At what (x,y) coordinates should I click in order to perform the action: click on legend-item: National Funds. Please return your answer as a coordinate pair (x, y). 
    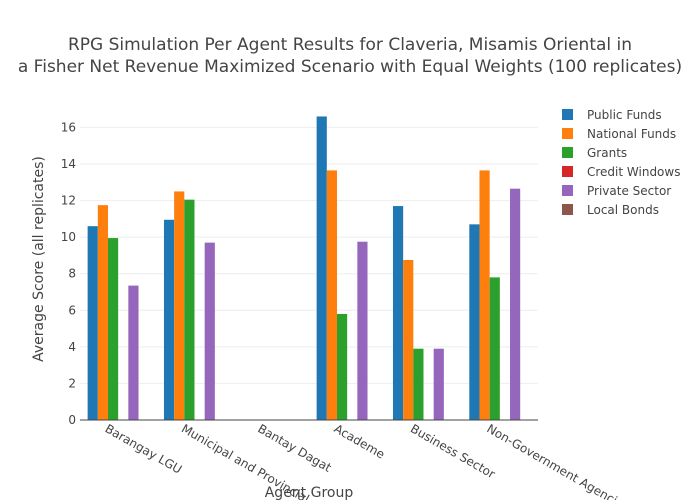
    Looking at the image, I should click on (619, 134).